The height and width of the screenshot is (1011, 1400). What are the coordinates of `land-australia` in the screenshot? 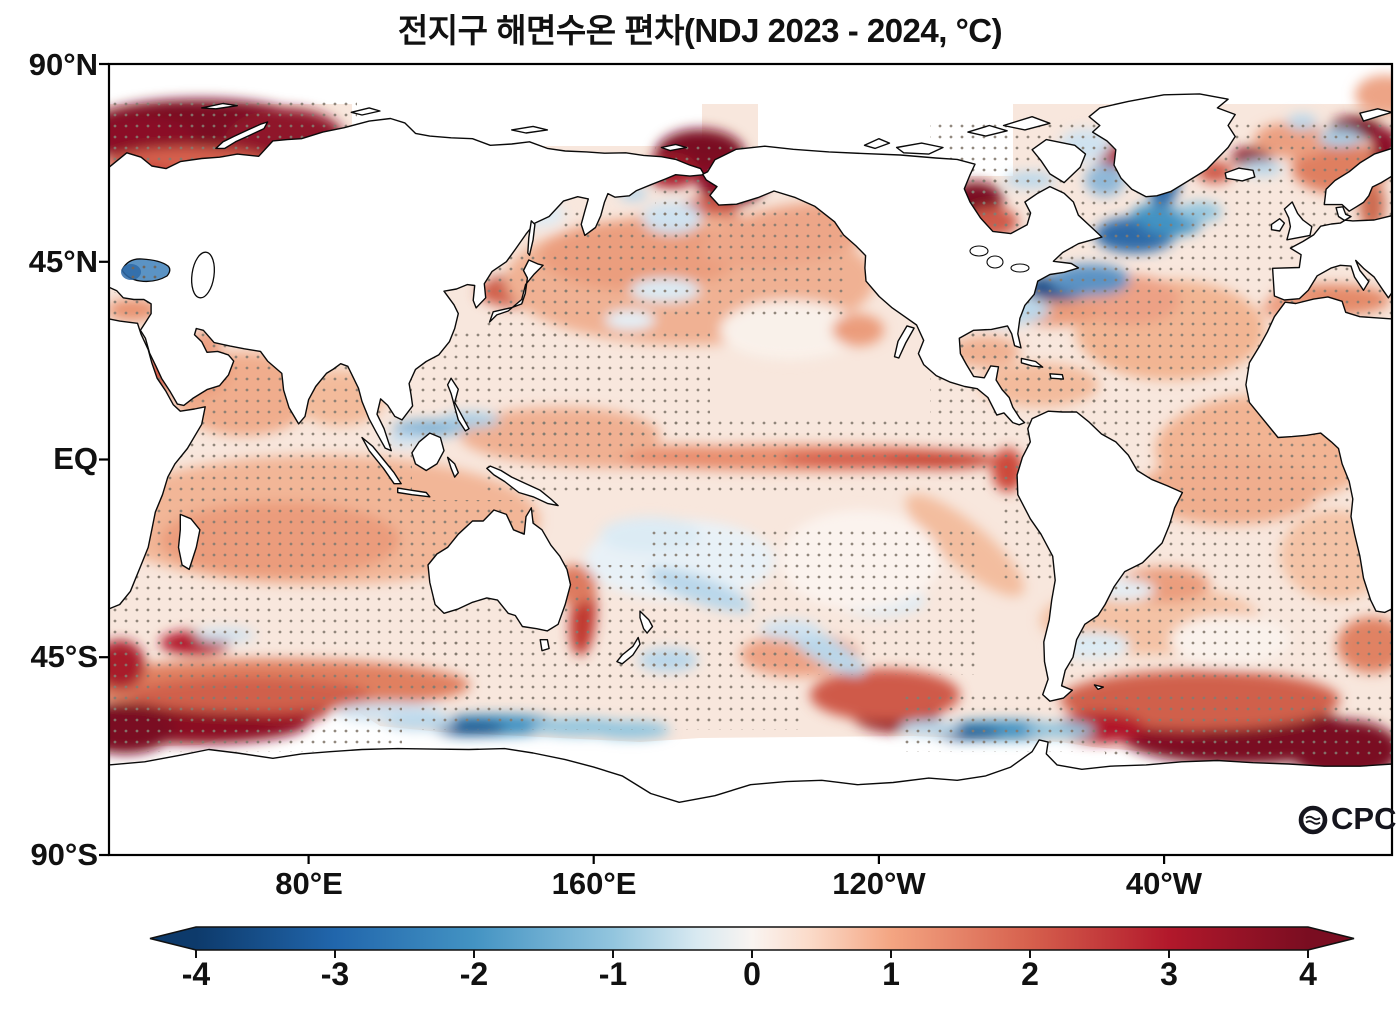 It's located at (499, 569).